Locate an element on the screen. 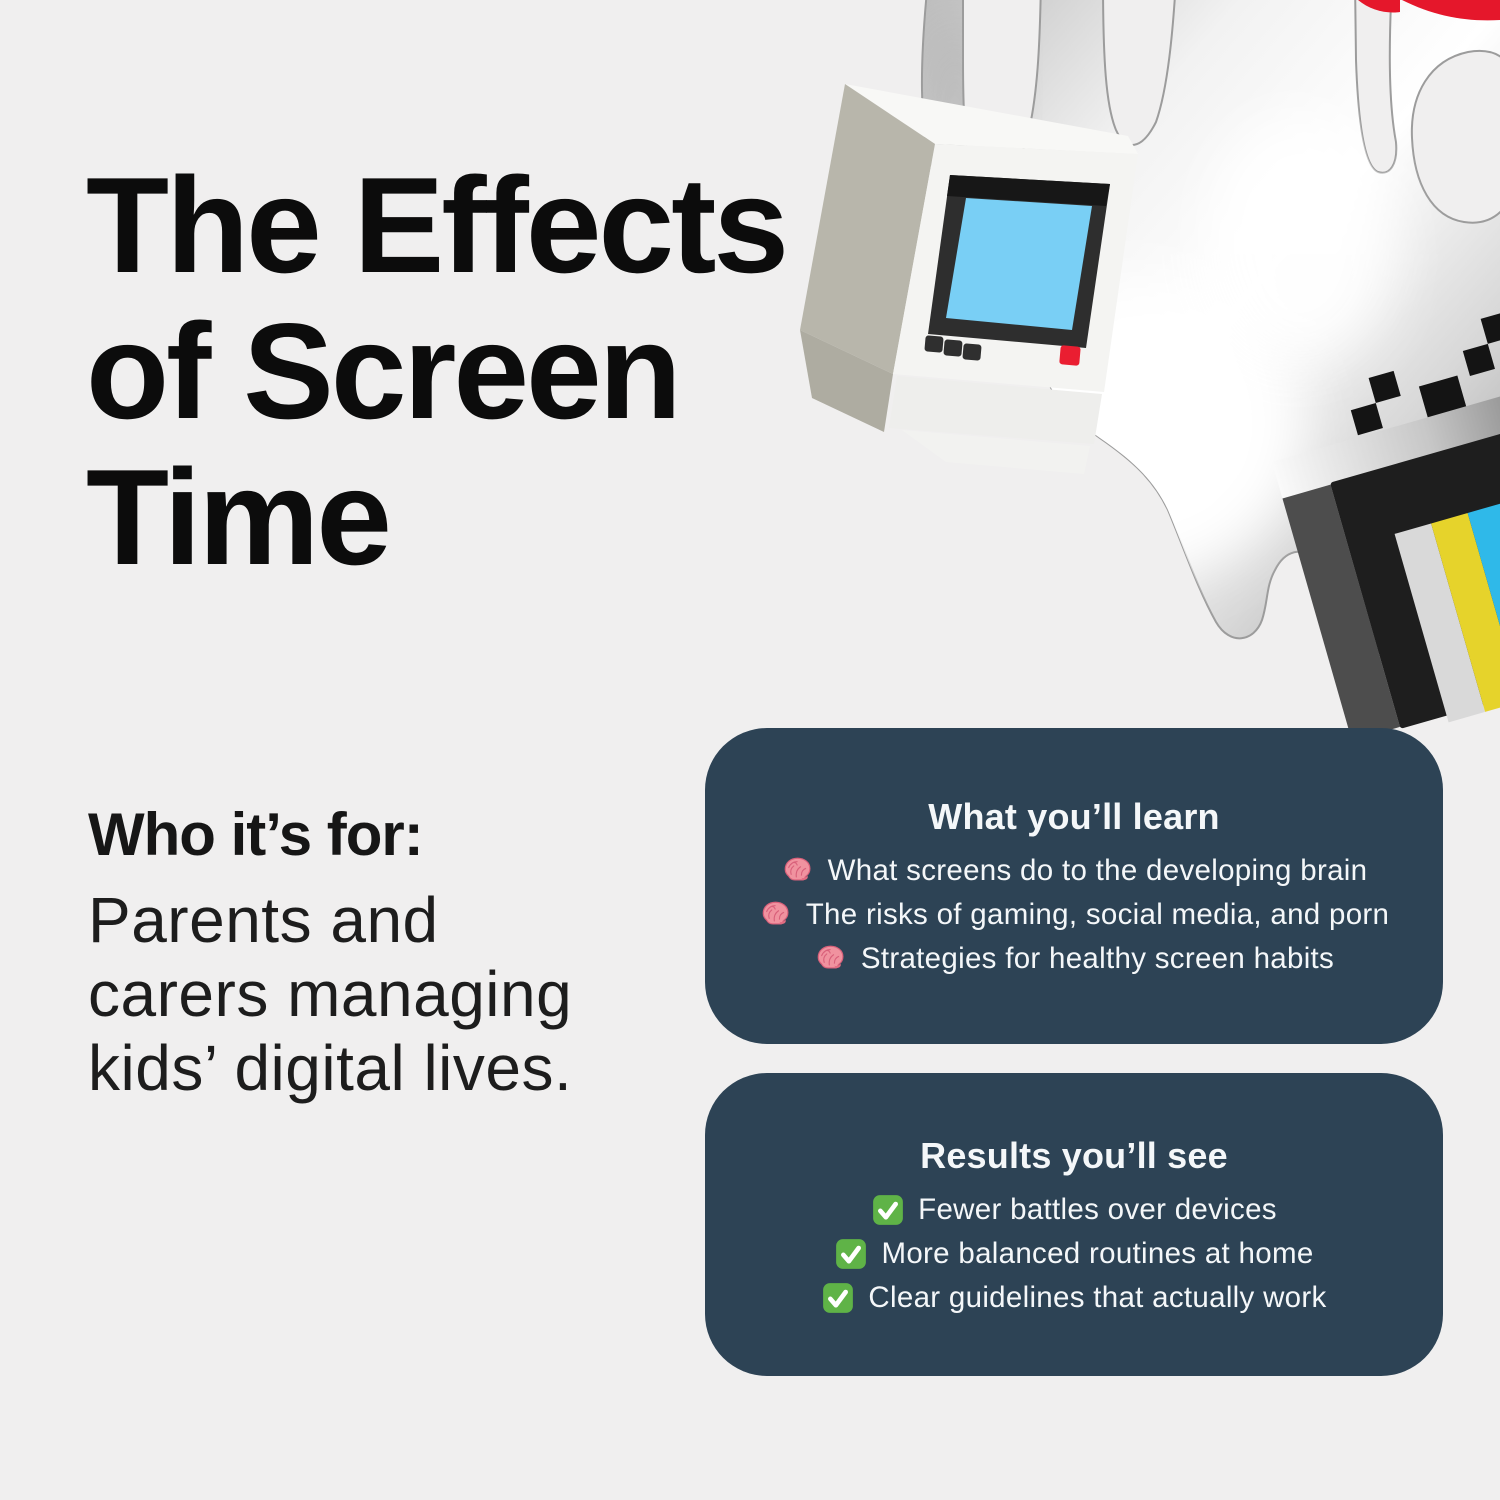  audience-body-line: kids’ digital lives. is located at coordinates (330, 1068).